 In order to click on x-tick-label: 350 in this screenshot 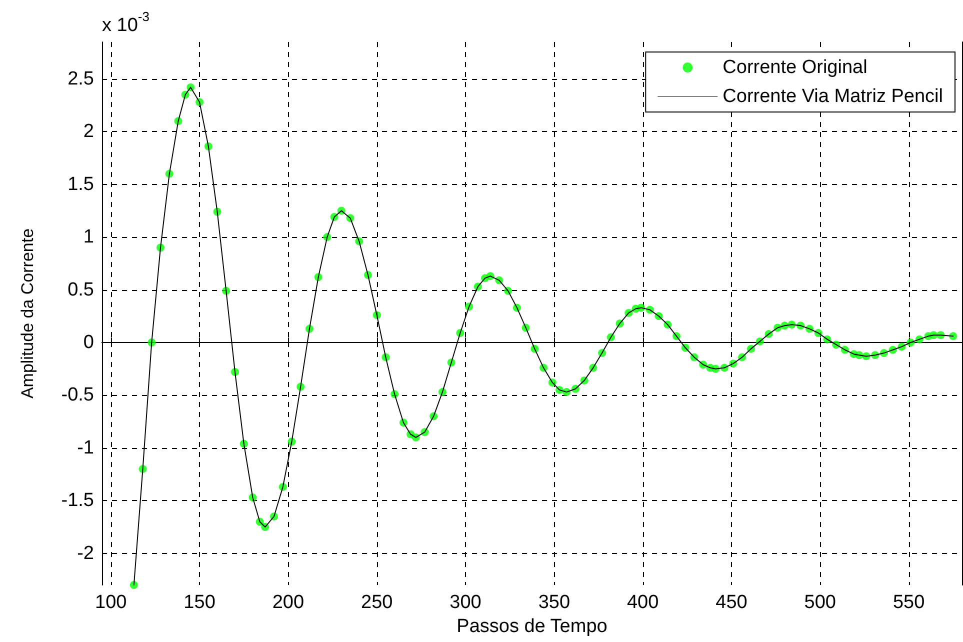, I will do `click(554, 602)`.